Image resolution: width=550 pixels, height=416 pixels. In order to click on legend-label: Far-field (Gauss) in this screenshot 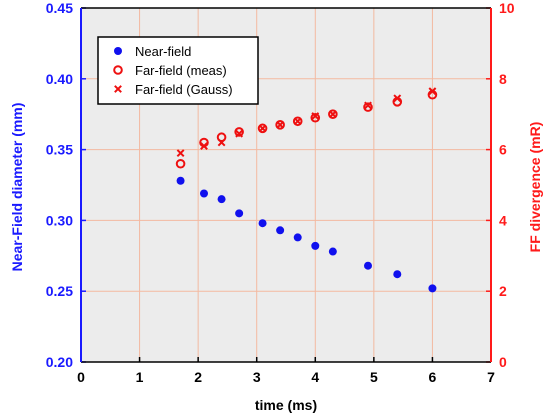, I will do `click(184, 89)`.